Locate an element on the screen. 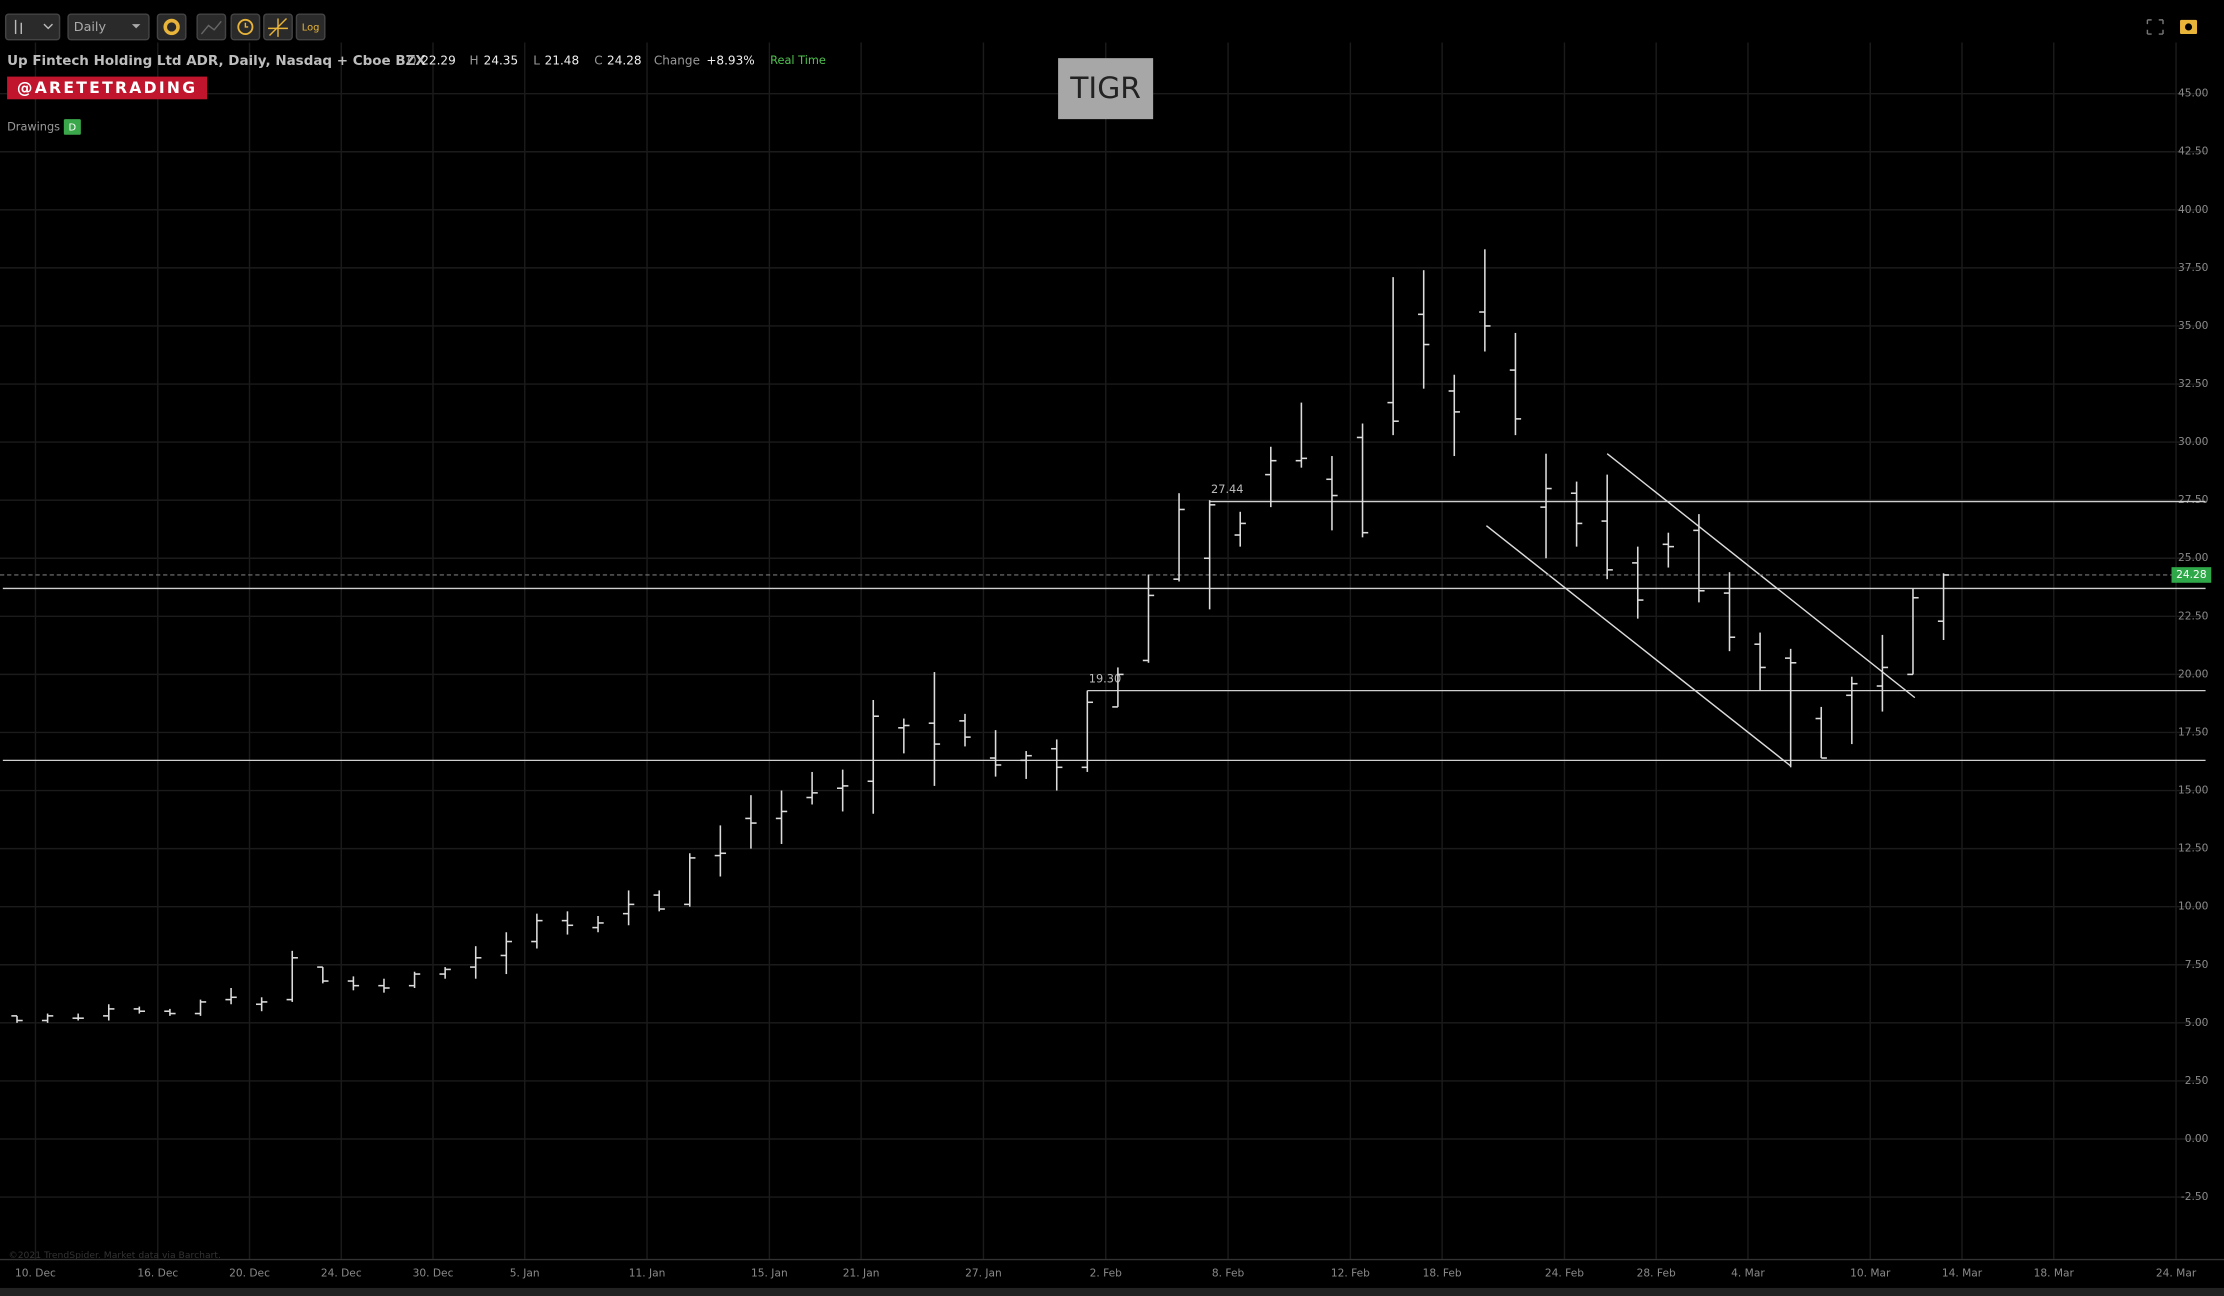 The image size is (2224, 1296). watermark-badge is located at coordinates (107, 88).